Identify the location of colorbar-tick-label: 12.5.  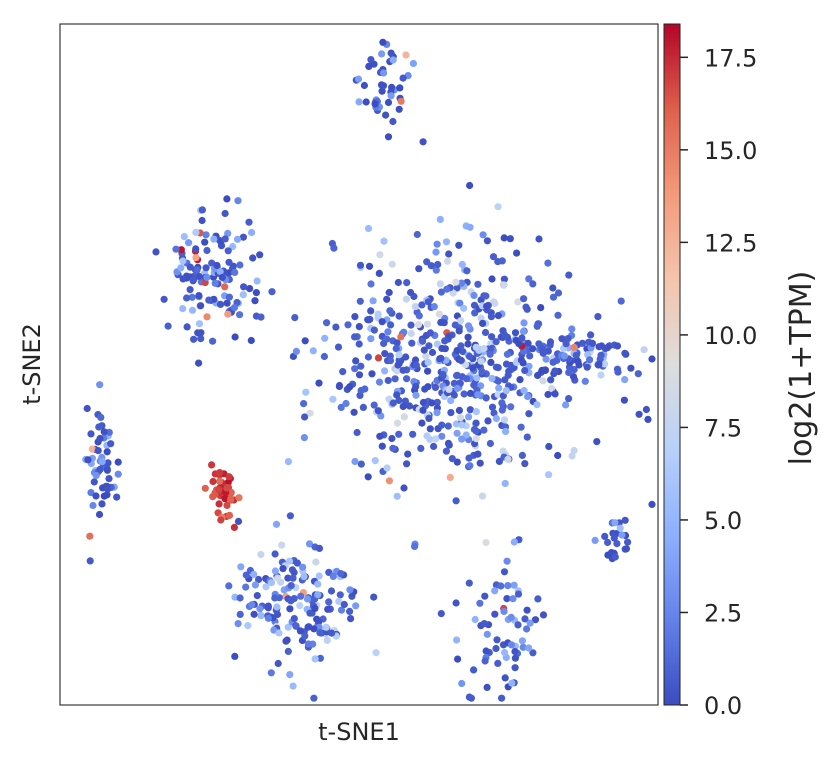
(730, 243).